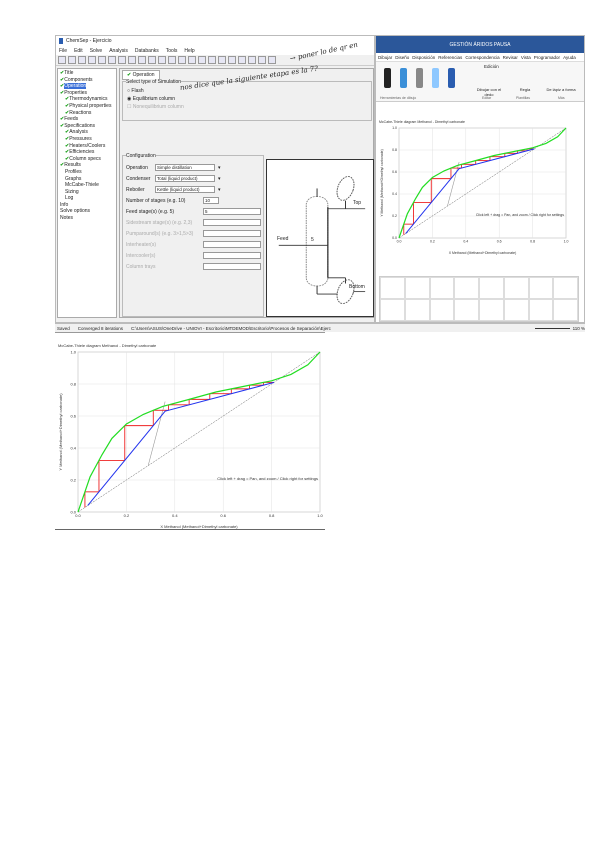 The width and height of the screenshot is (600, 848). Describe the element at coordinates (87, 119) in the screenshot. I see `tree-item: ✔Feeds` at that location.